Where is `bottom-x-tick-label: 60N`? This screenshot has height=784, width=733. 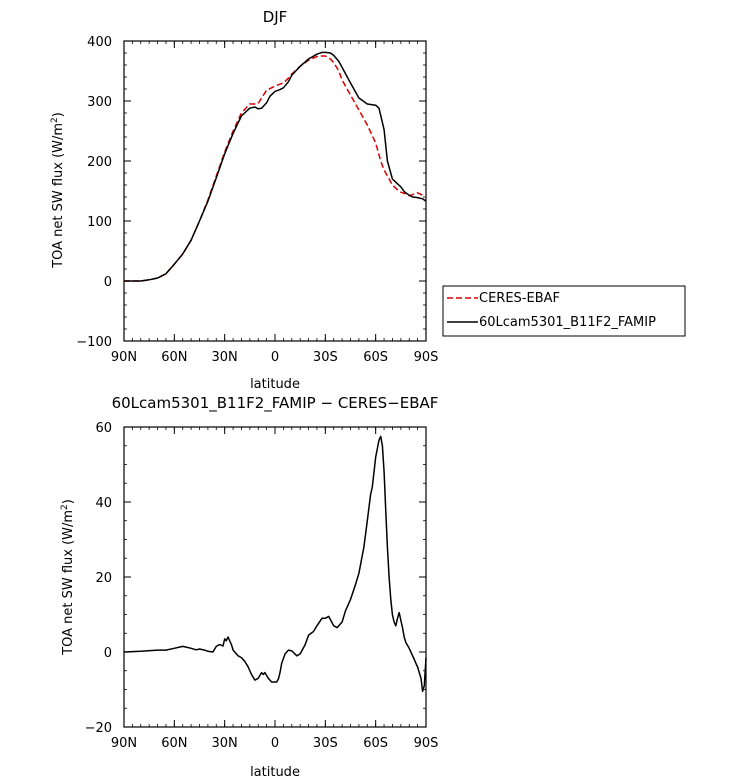 bottom-x-tick-label: 60N is located at coordinates (174, 743).